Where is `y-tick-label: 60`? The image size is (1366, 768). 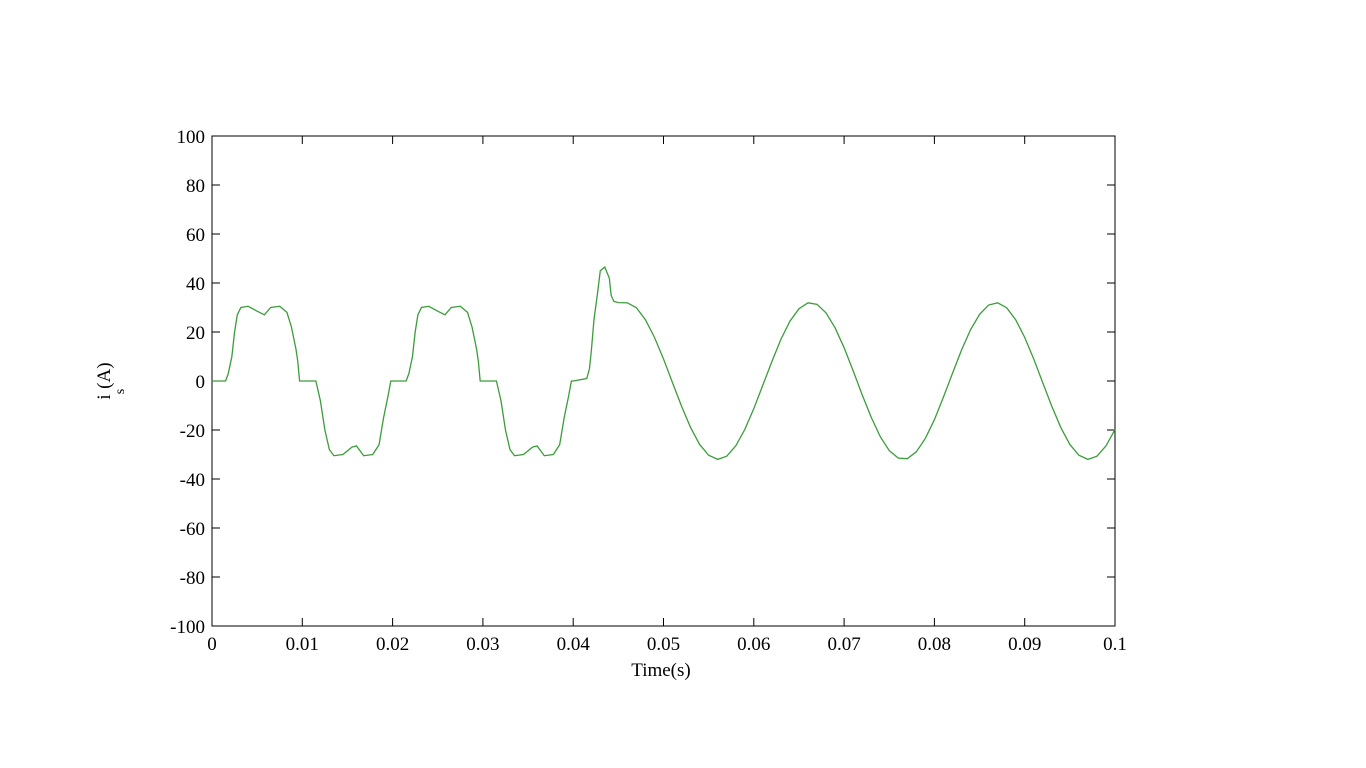
y-tick-label: 60 is located at coordinates (195, 235).